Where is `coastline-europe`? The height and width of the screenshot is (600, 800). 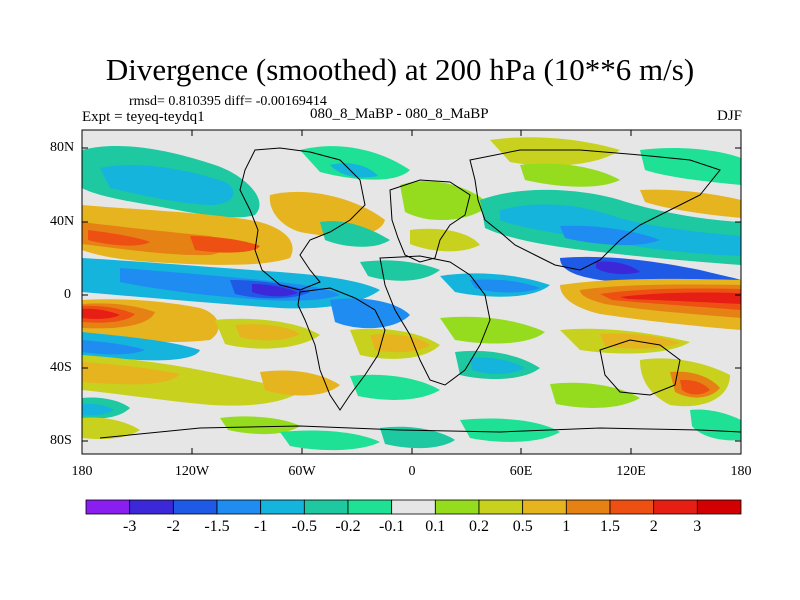
coastline-europe is located at coordinates (430, 221).